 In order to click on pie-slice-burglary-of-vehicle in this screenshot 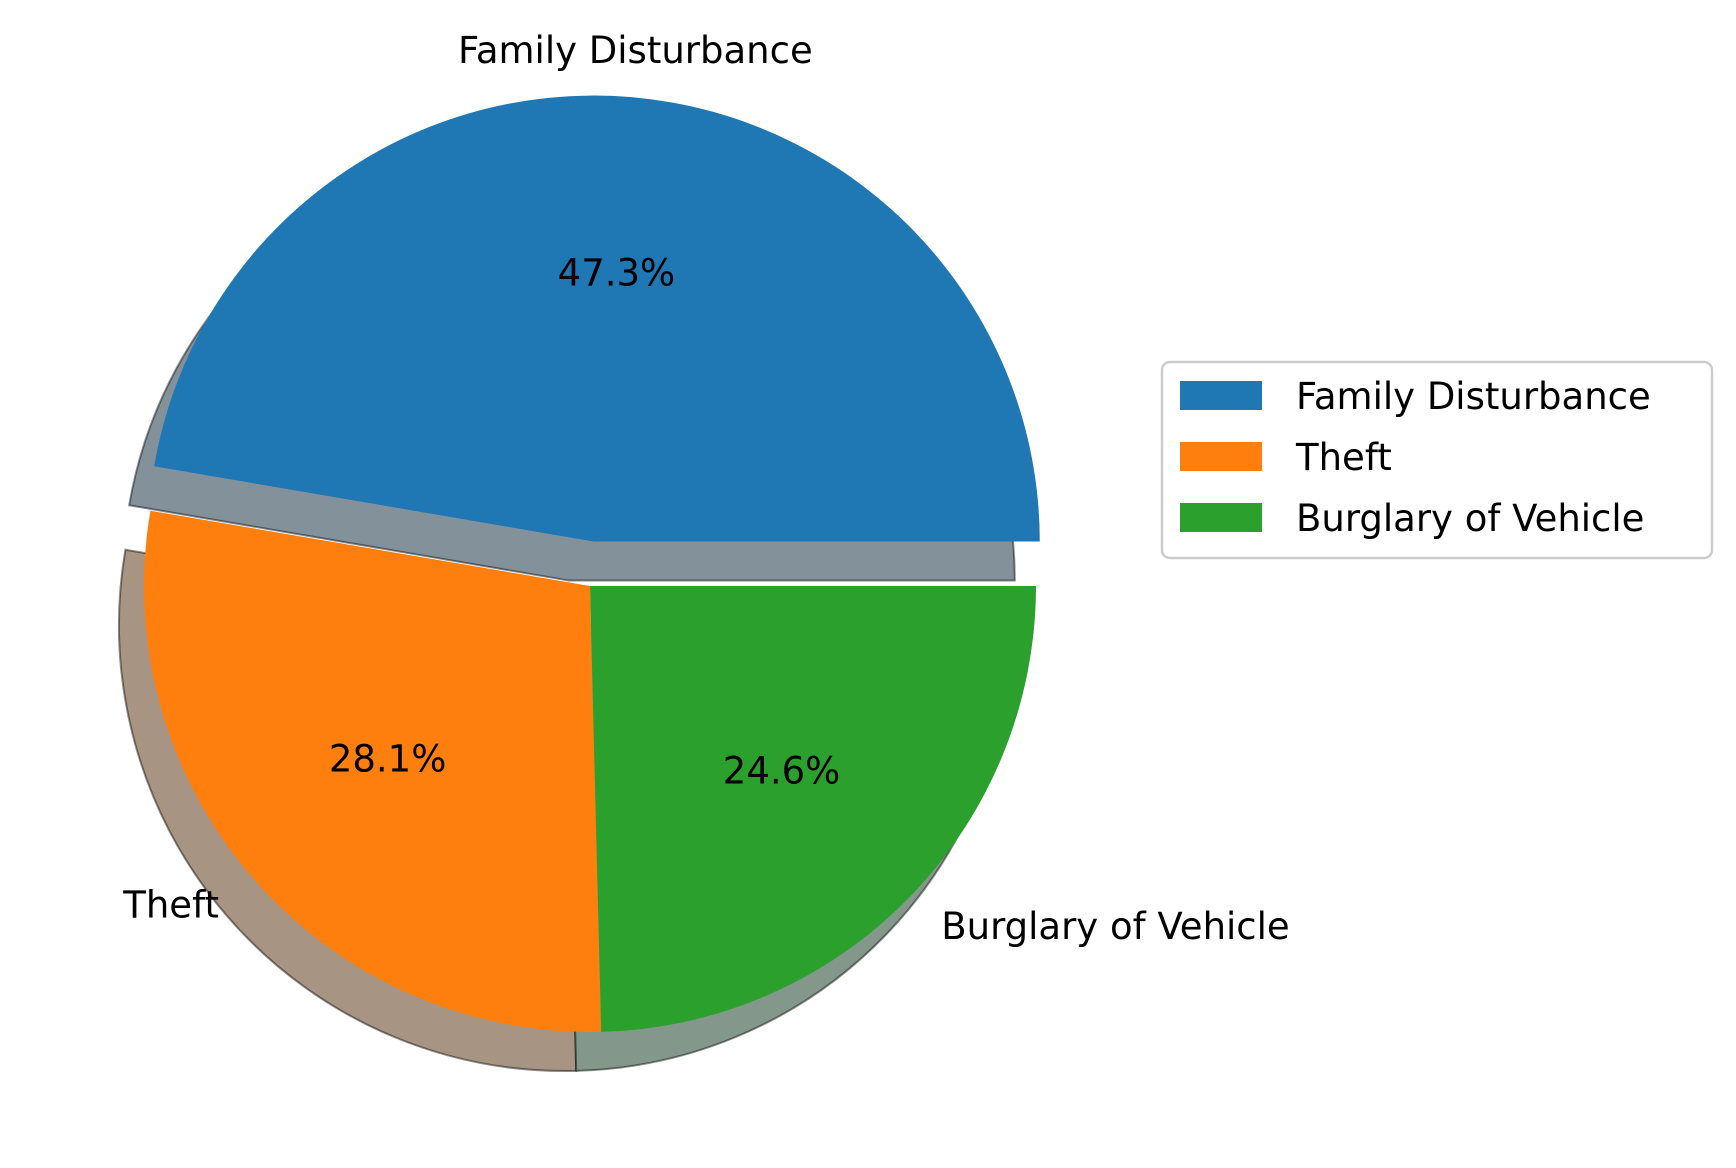, I will do `click(813, 809)`.